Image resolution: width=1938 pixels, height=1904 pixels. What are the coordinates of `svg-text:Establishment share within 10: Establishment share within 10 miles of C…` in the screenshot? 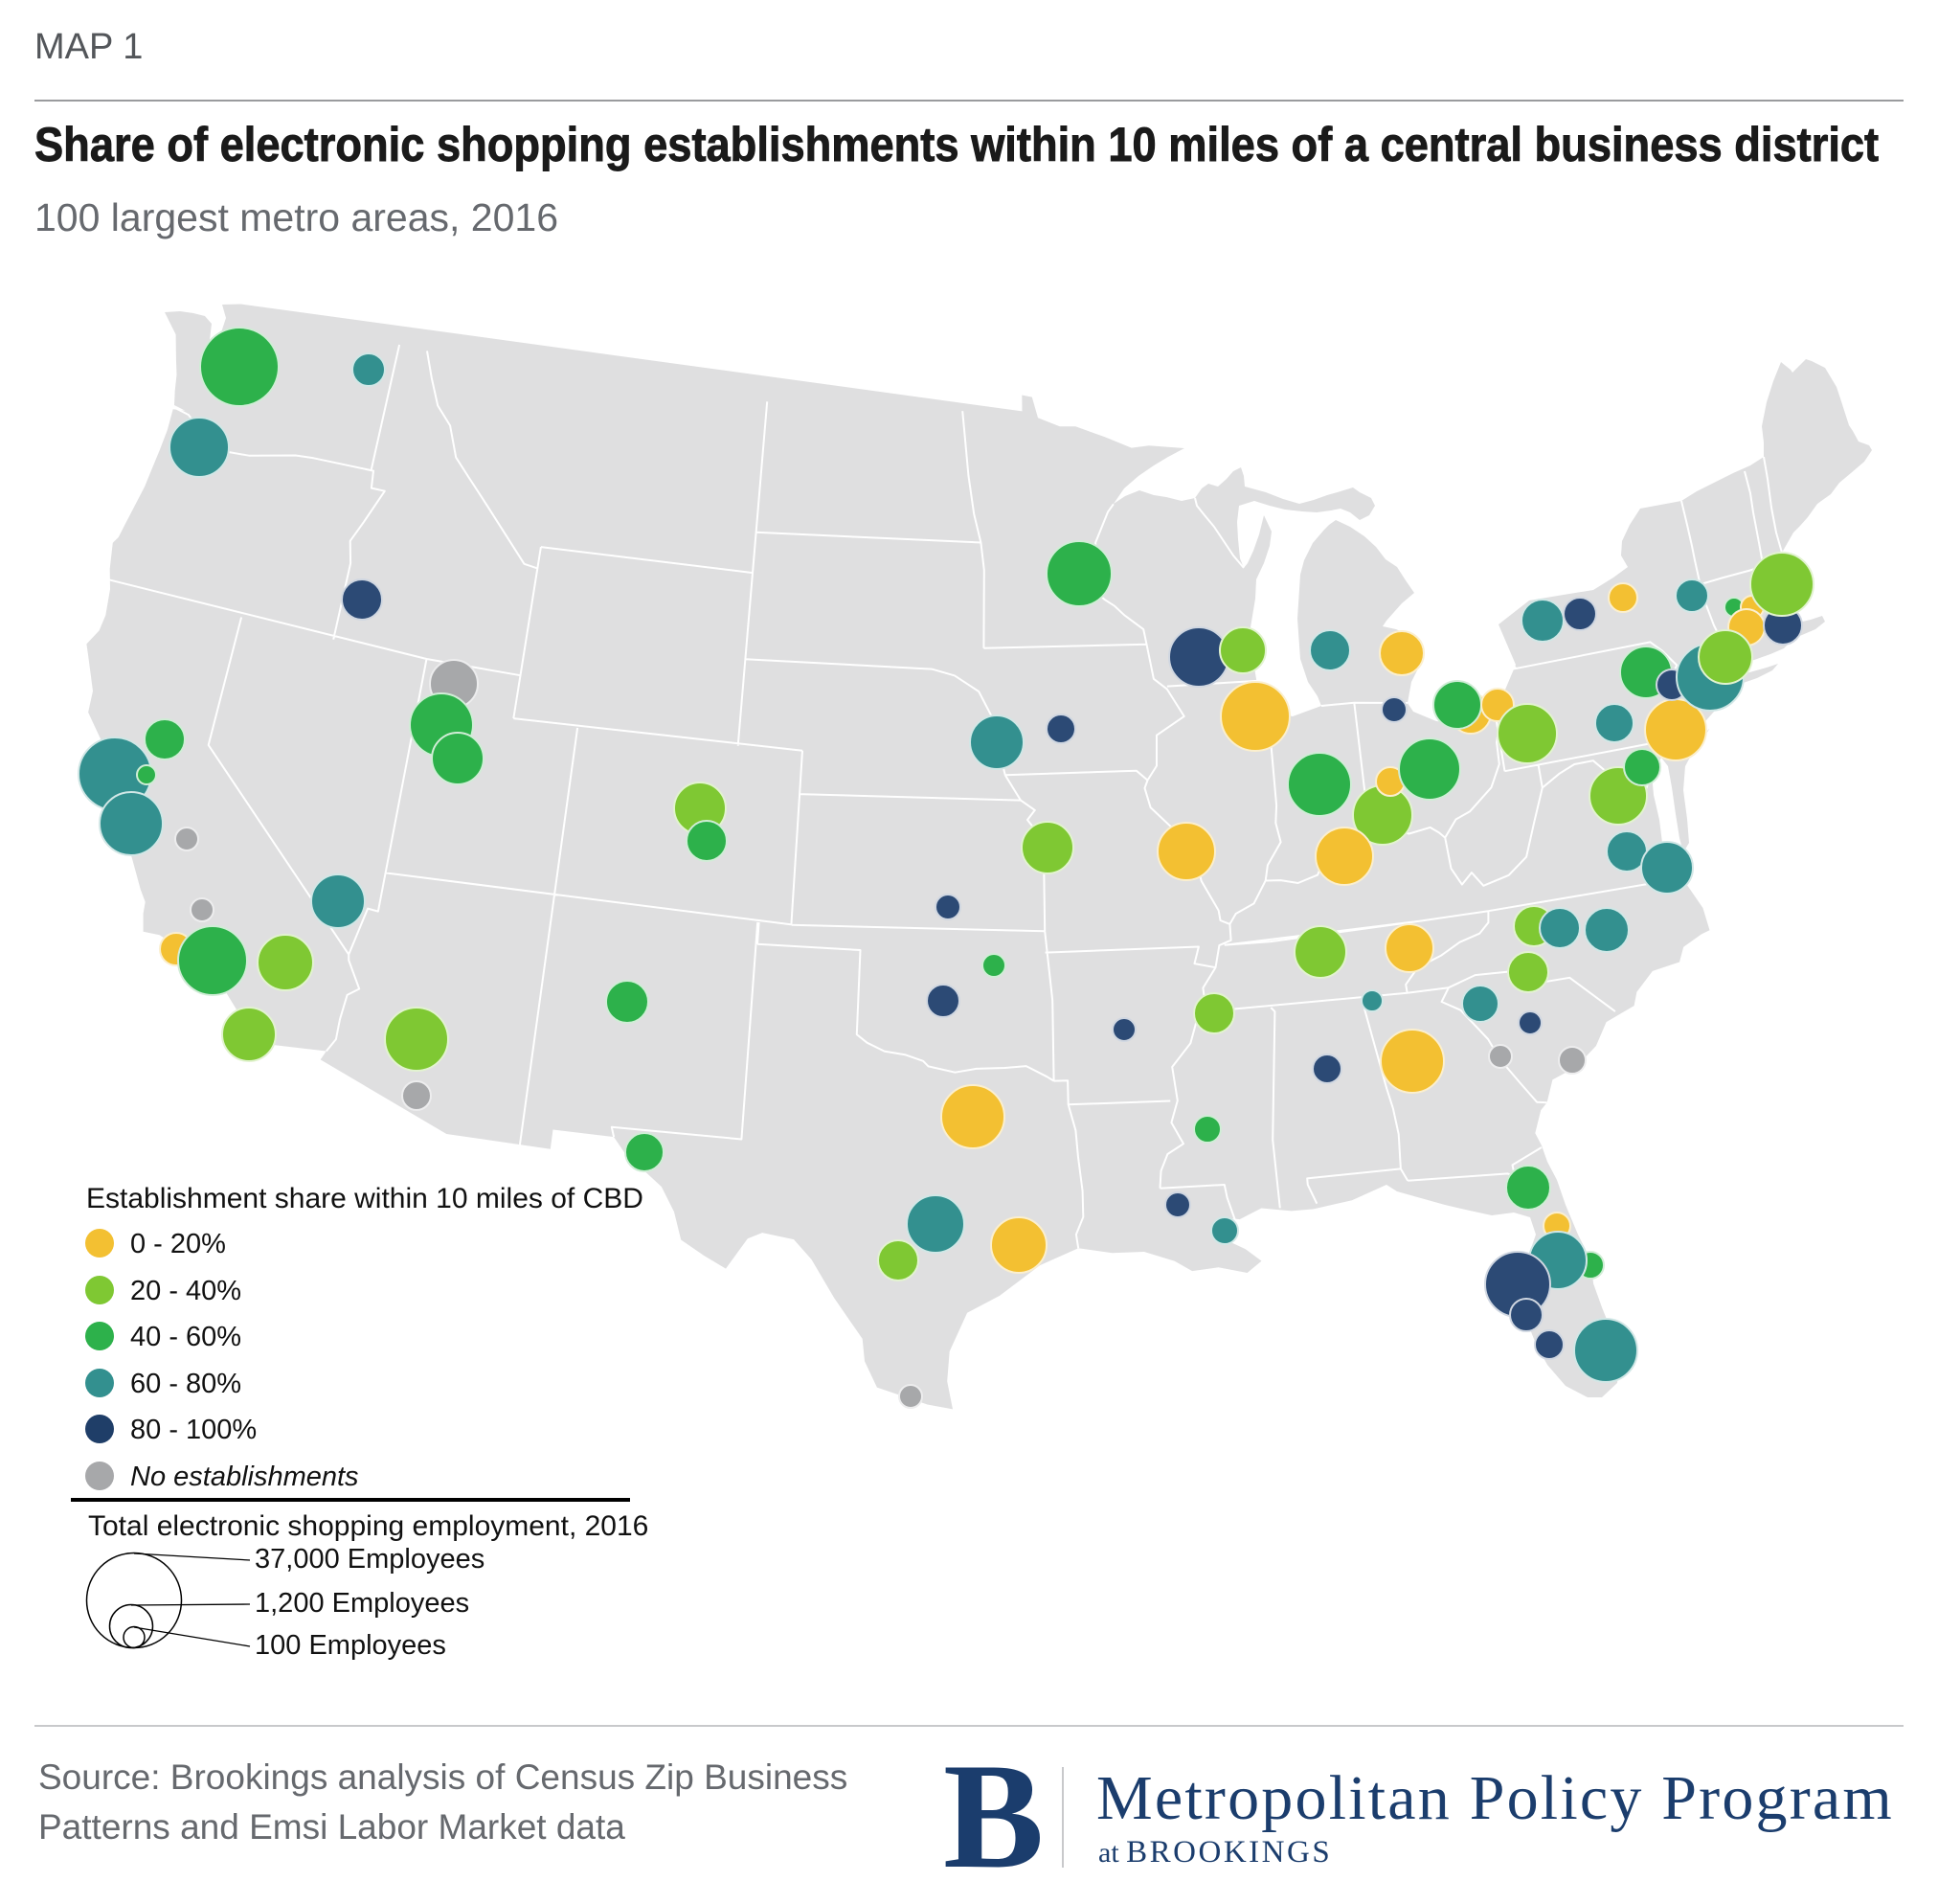 It's located at (364, 1198).